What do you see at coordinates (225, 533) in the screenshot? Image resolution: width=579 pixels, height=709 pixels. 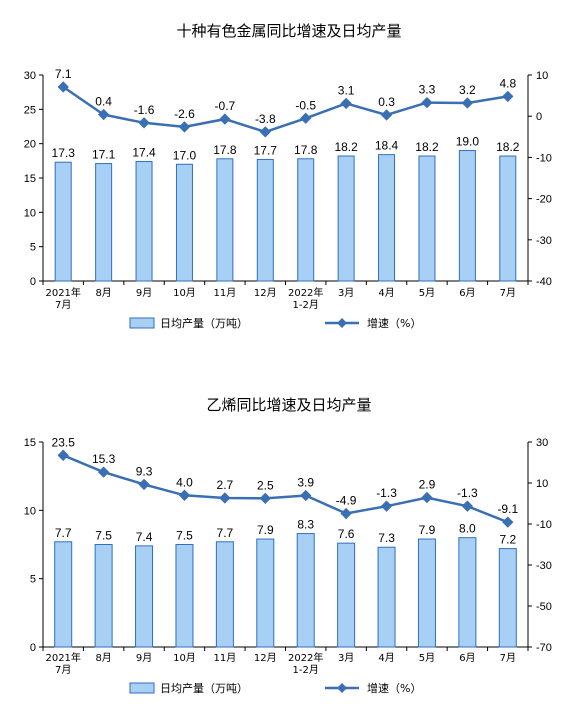 I see `chart2-bar-data-label: 7.7` at bounding box center [225, 533].